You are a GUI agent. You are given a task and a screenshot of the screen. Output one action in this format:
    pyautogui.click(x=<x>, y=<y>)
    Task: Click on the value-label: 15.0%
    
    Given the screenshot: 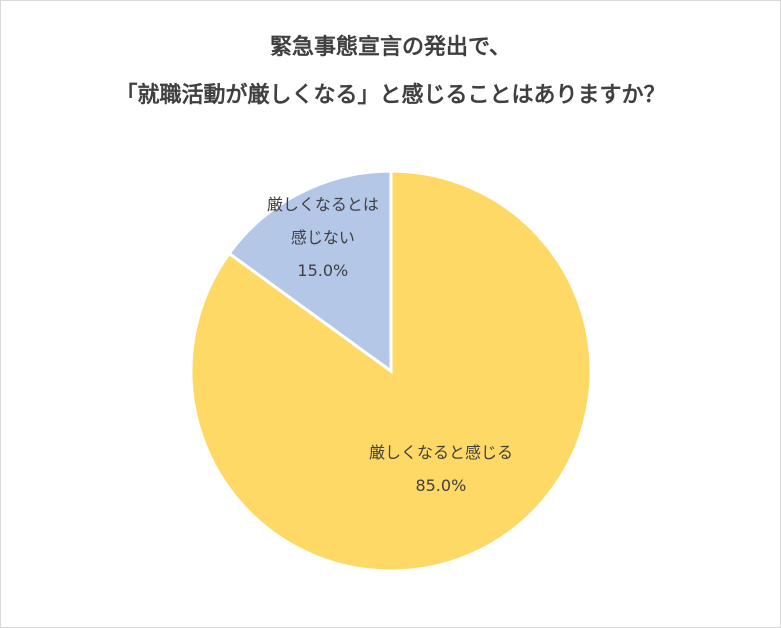 What is the action you would take?
    pyautogui.click(x=323, y=270)
    